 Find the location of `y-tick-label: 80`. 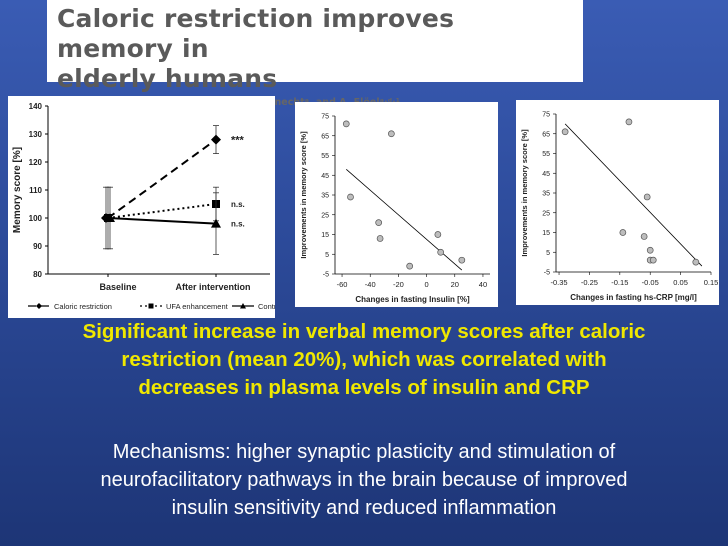

y-tick-label: 80 is located at coordinates (37, 274).